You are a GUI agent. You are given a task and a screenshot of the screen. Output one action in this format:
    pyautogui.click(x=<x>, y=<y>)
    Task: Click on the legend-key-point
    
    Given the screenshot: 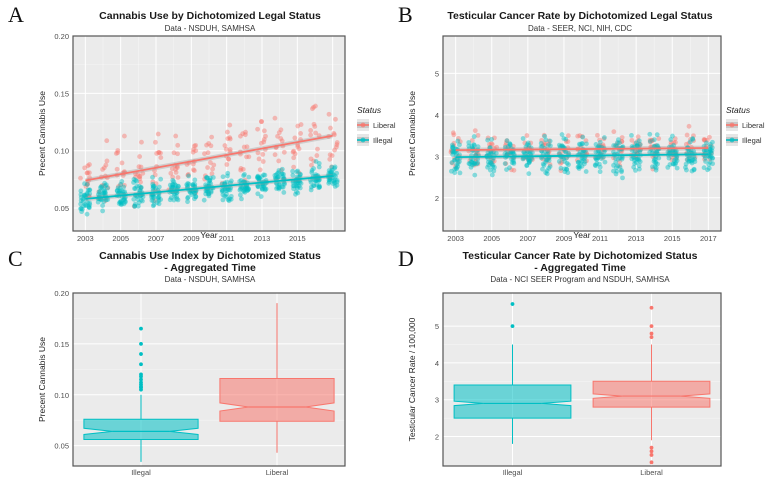 What is the action you would take?
    pyautogui.click(x=732, y=125)
    